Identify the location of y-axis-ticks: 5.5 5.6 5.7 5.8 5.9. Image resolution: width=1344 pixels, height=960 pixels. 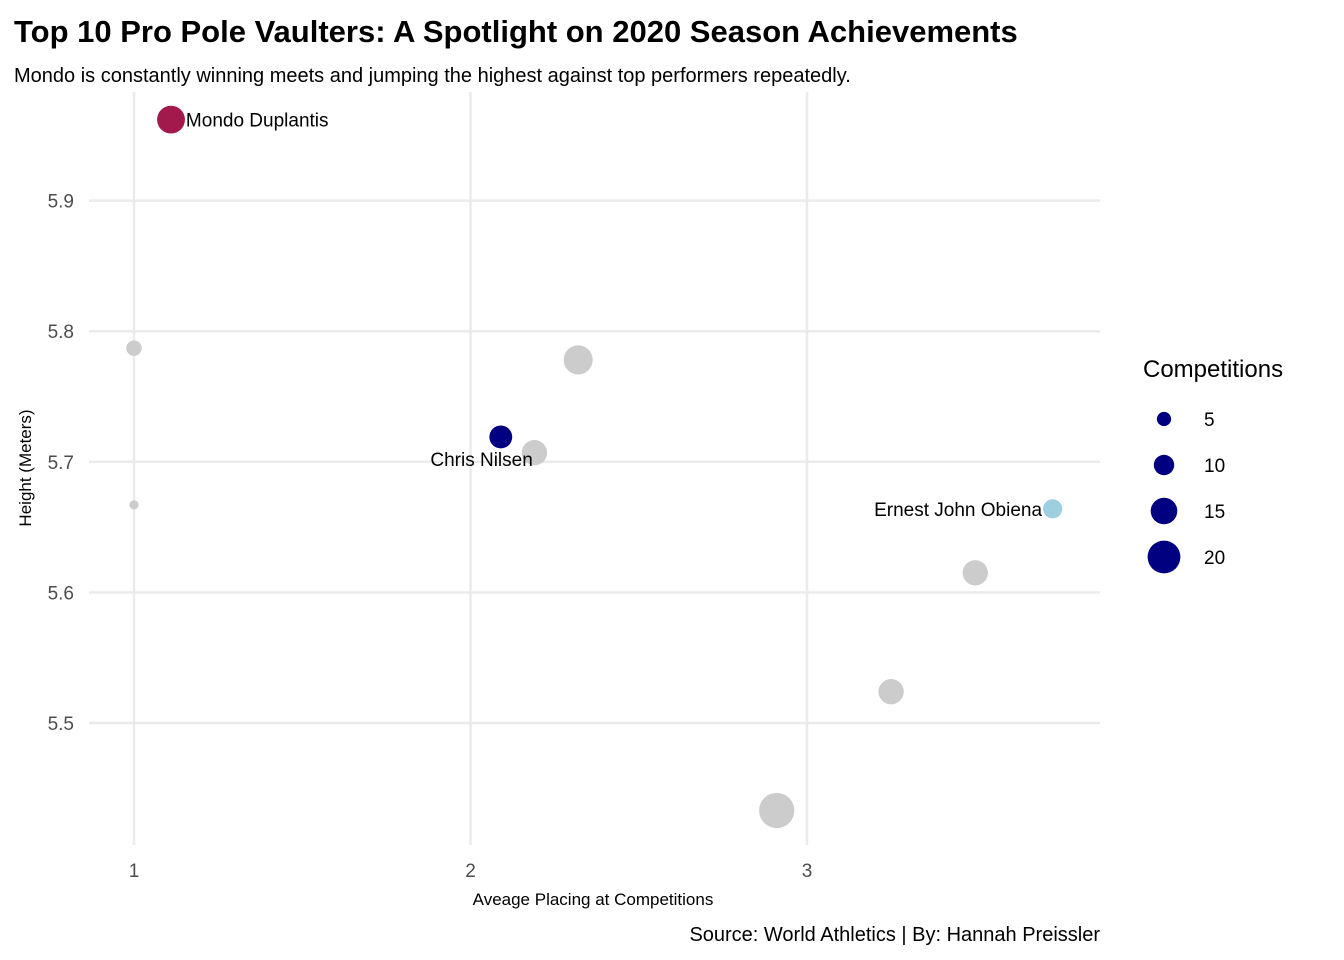
(61, 463).